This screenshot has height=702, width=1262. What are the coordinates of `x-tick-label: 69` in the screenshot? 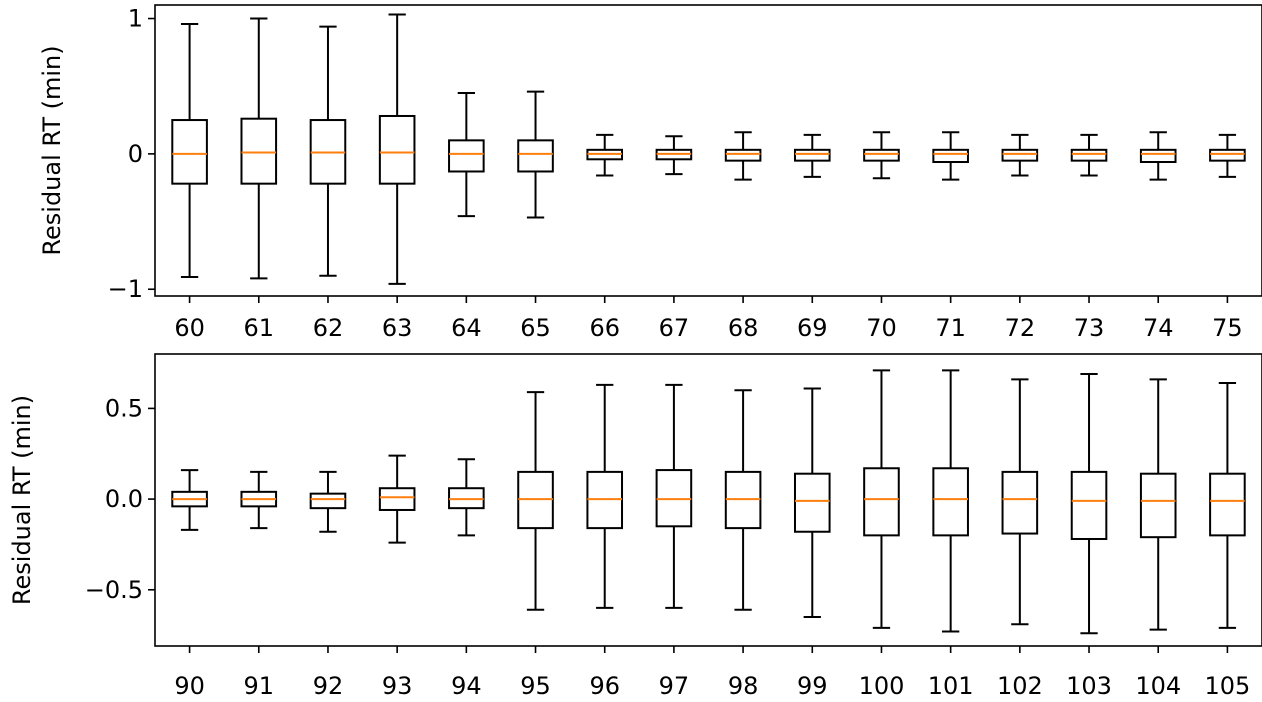 It's located at (812, 328).